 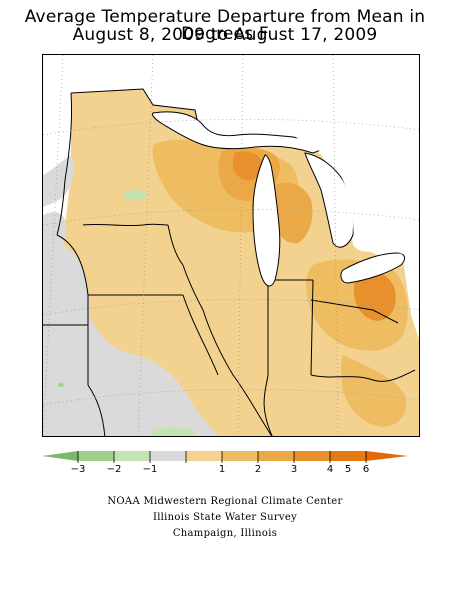 What do you see at coordinates (135, 195) in the screenshot?
I see `green-spot-north` at bounding box center [135, 195].